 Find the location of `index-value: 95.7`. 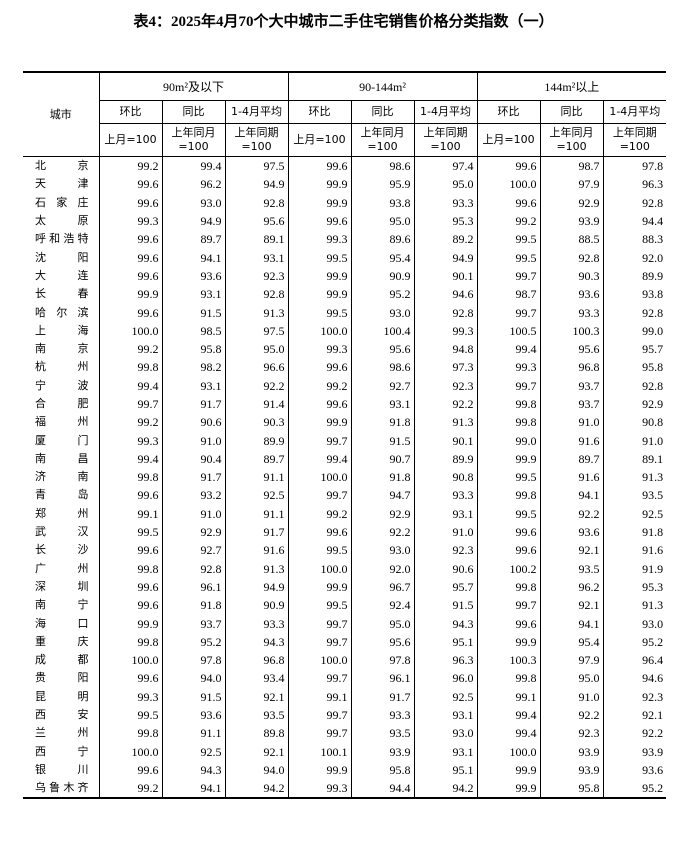

index-value: 95.7 is located at coordinates (634, 349).